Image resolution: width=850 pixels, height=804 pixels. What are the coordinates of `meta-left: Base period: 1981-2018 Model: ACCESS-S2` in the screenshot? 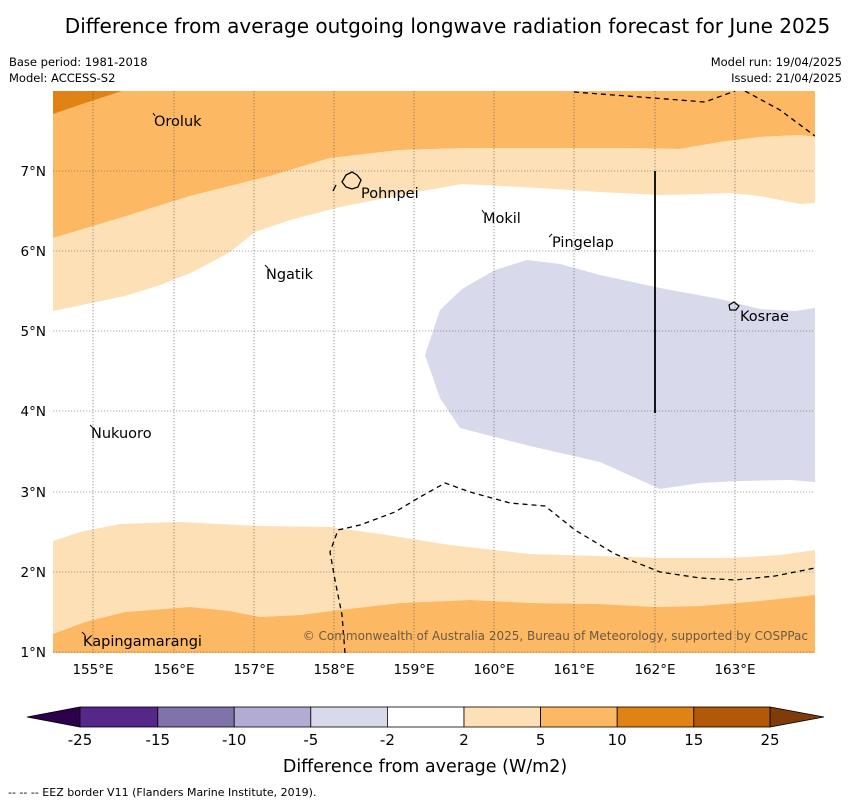 It's located at (78, 70).